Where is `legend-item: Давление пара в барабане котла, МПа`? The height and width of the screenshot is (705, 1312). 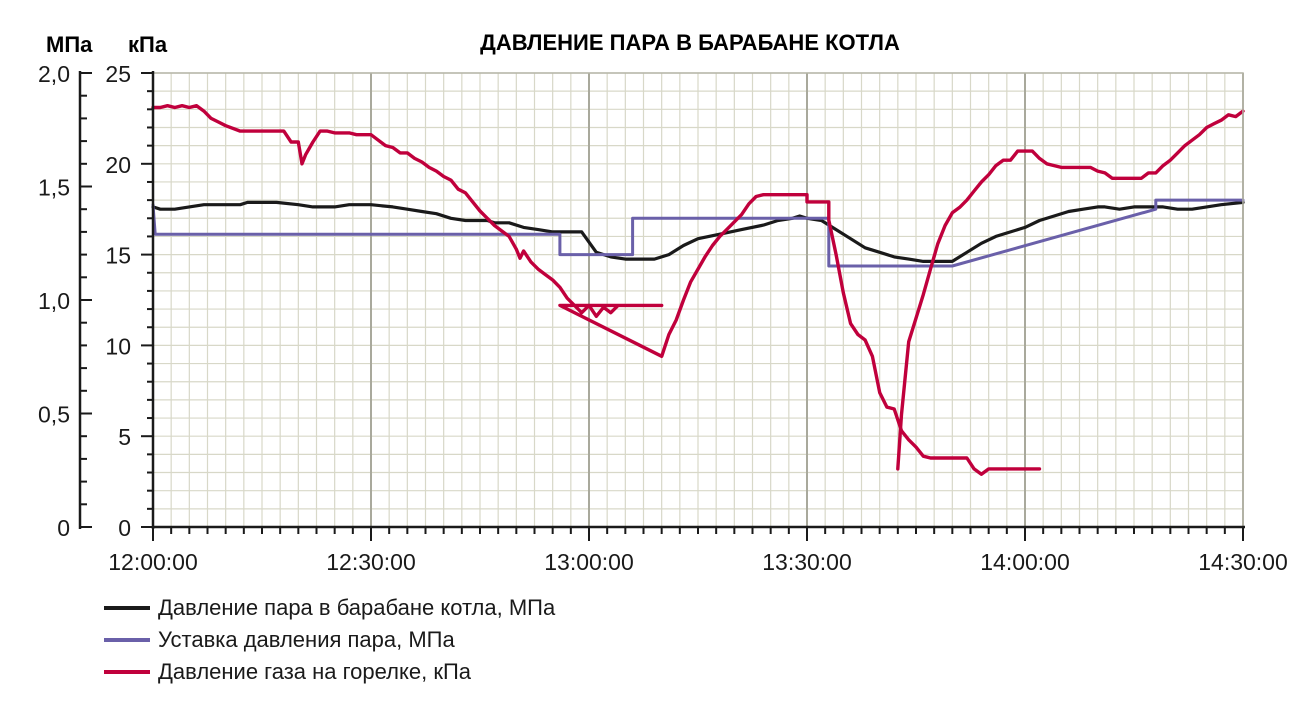
legend-item: Давление пара в барабане котла, МПа is located at coordinates (329, 608).